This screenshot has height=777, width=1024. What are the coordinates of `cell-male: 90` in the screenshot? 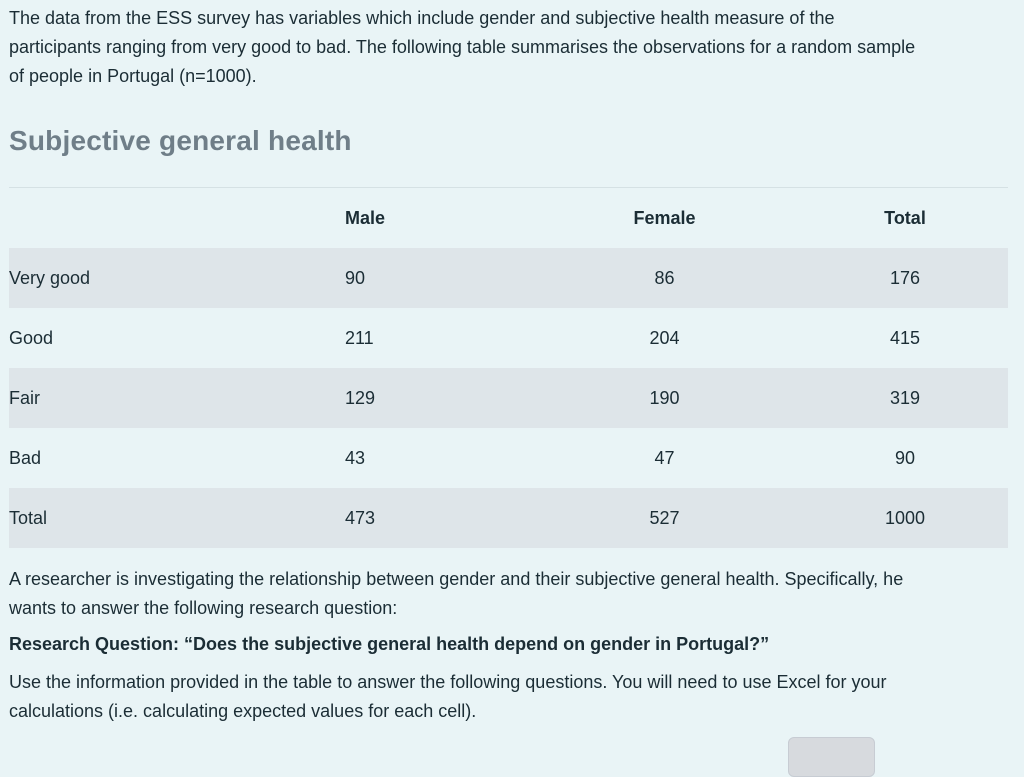 It's located at (355, 277).